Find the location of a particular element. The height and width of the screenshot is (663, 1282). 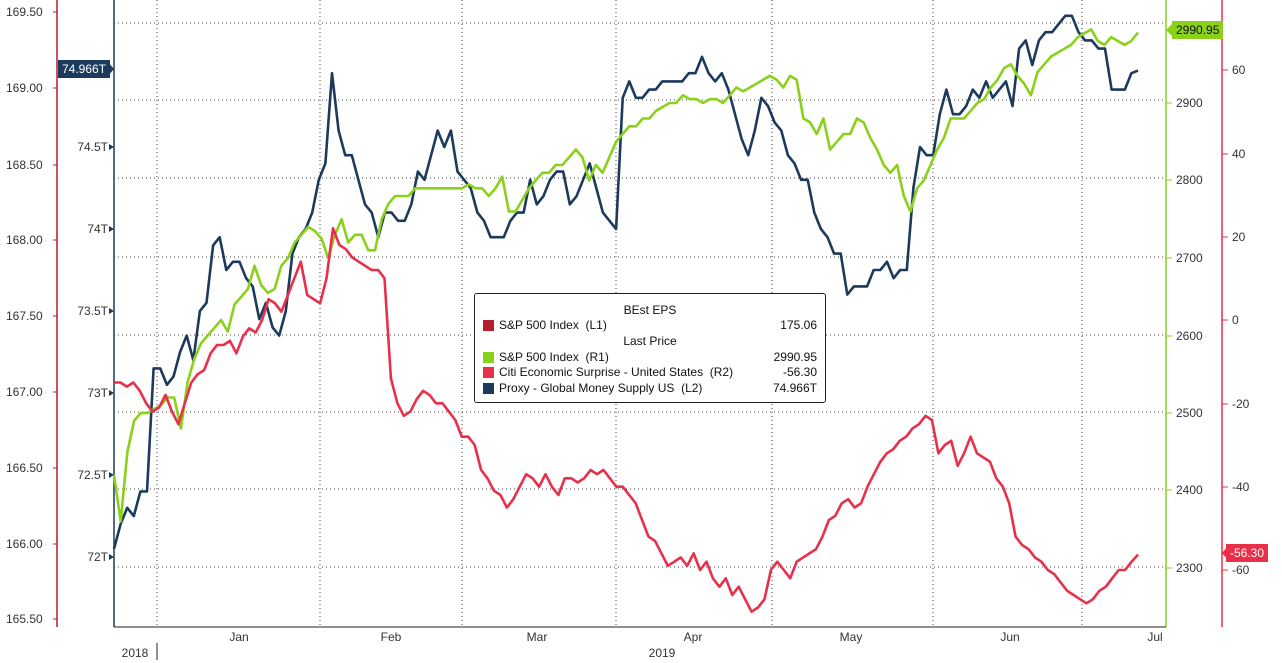

l1-tick-label: 167.50 is located at coordinates (24, 316).